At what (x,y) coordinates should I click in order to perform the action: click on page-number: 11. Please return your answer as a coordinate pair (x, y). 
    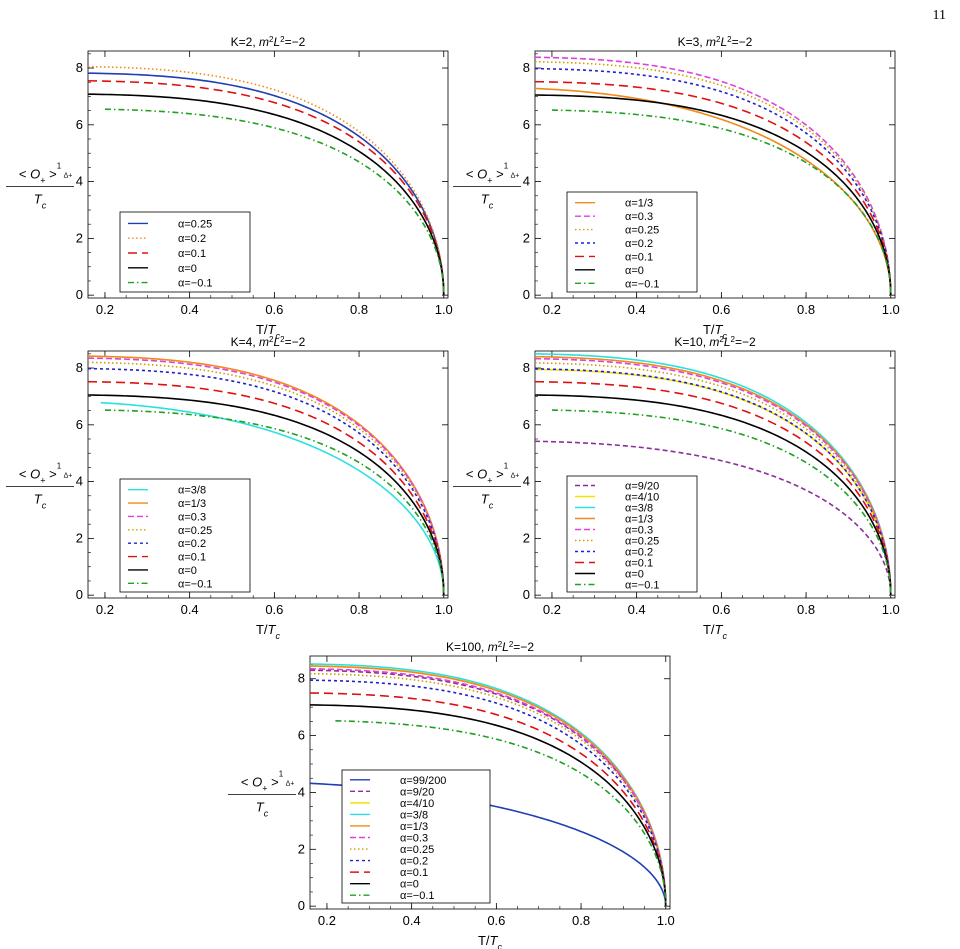
    Looking at the image, I should click on (939, 15).